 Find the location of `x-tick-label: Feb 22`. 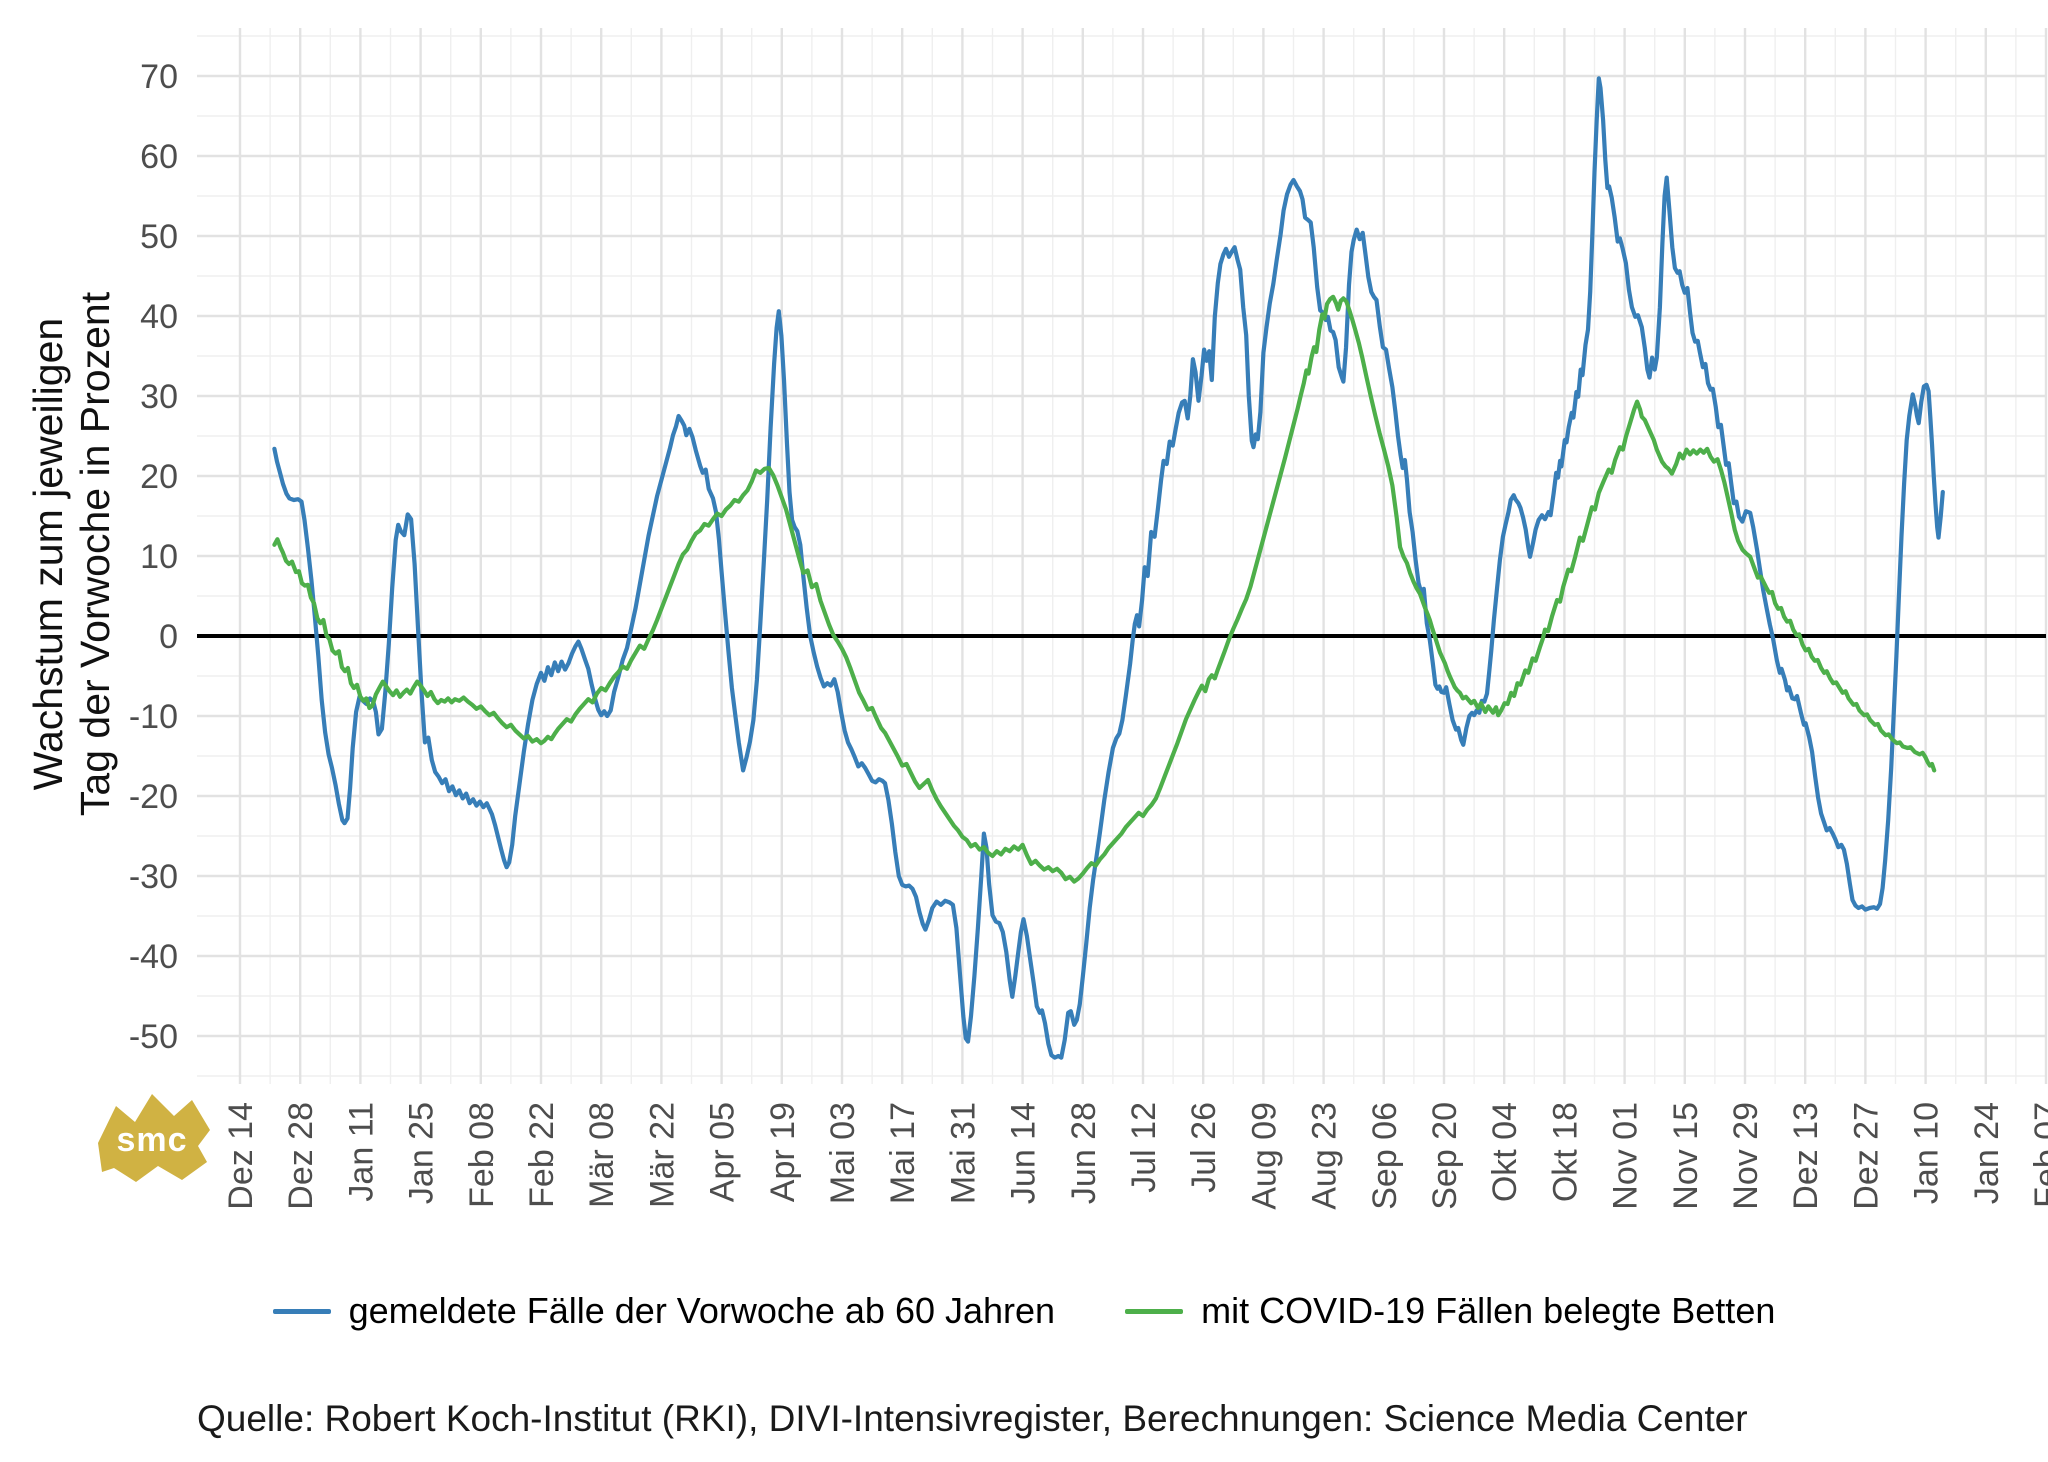

x-tick-label: Feb 22 is located at coordinates (542, 1155).